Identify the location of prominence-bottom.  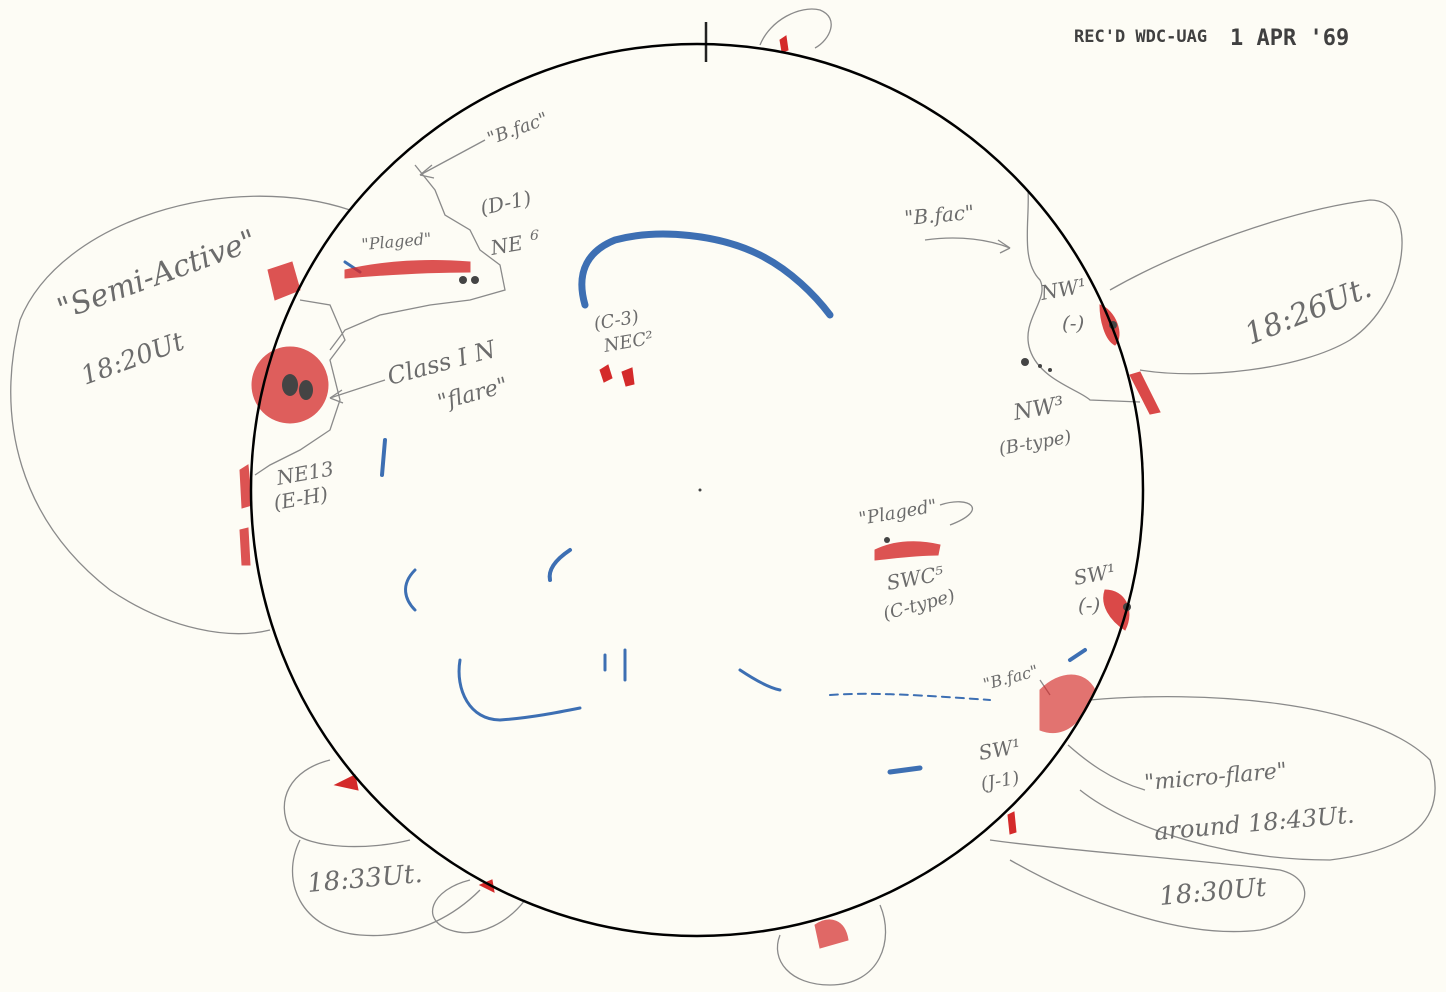
(831, 934).